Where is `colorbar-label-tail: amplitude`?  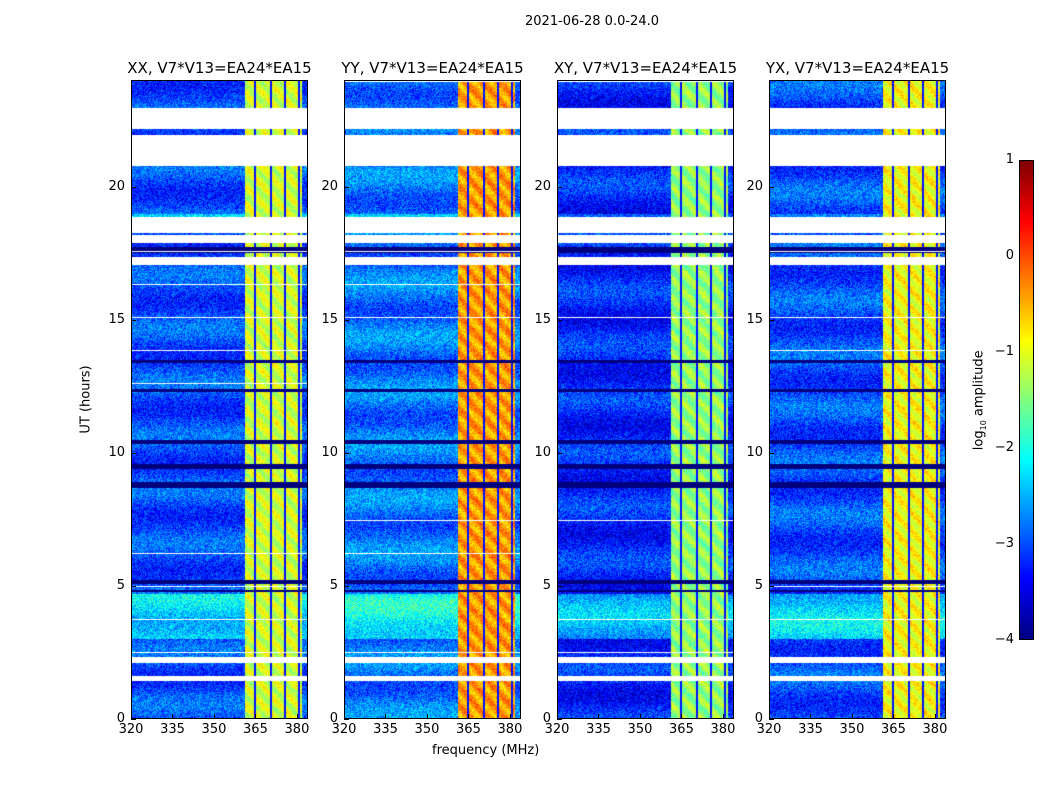 colorbar-label-tail: amplitude is located at coordinates (979, 385).